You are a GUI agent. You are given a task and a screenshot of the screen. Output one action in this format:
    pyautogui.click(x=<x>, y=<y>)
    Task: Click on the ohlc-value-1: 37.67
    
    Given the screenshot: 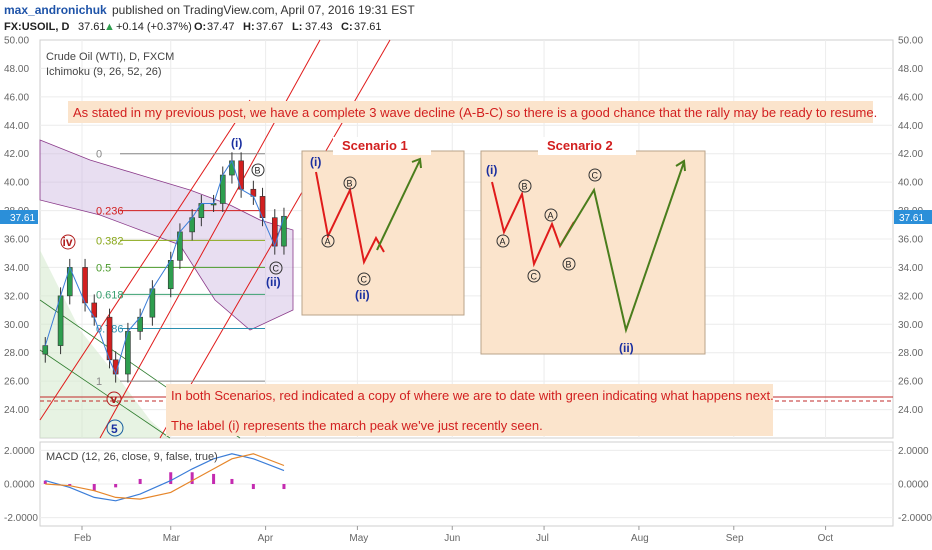 What is the action you would take?
    pyautogui.click(x=270, y=27)
    